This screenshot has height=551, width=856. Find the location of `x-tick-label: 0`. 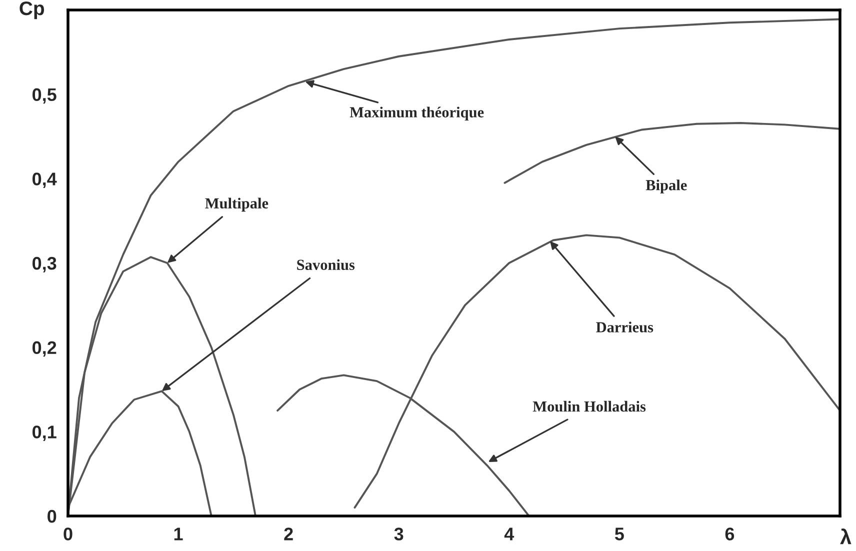

x-tick-label: 0 is located at coordinates (68, 534).